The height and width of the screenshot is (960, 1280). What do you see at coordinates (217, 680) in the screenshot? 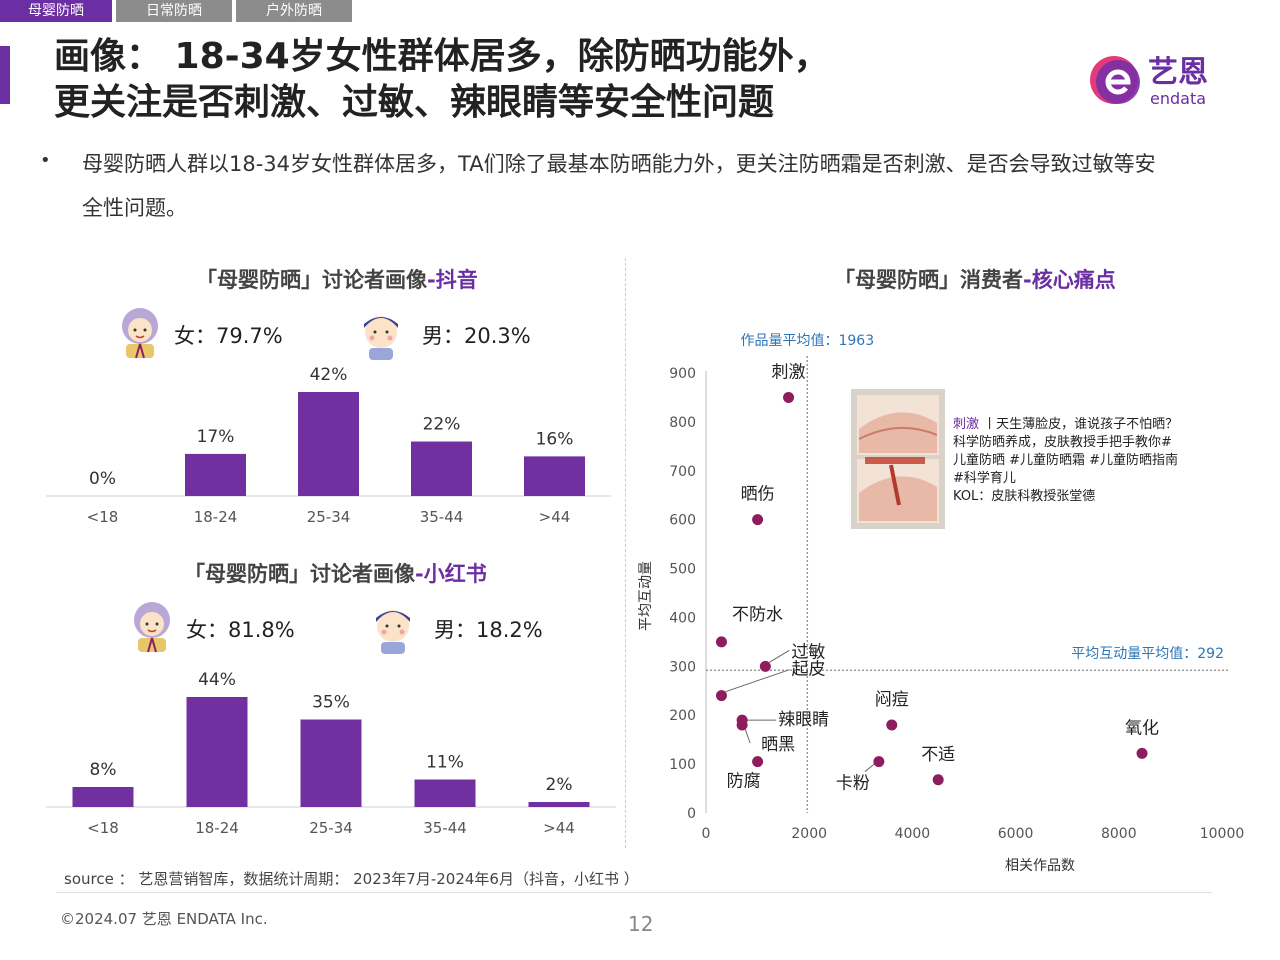
I see `bar-value-label: 44%` at bounding box center [217, 680].